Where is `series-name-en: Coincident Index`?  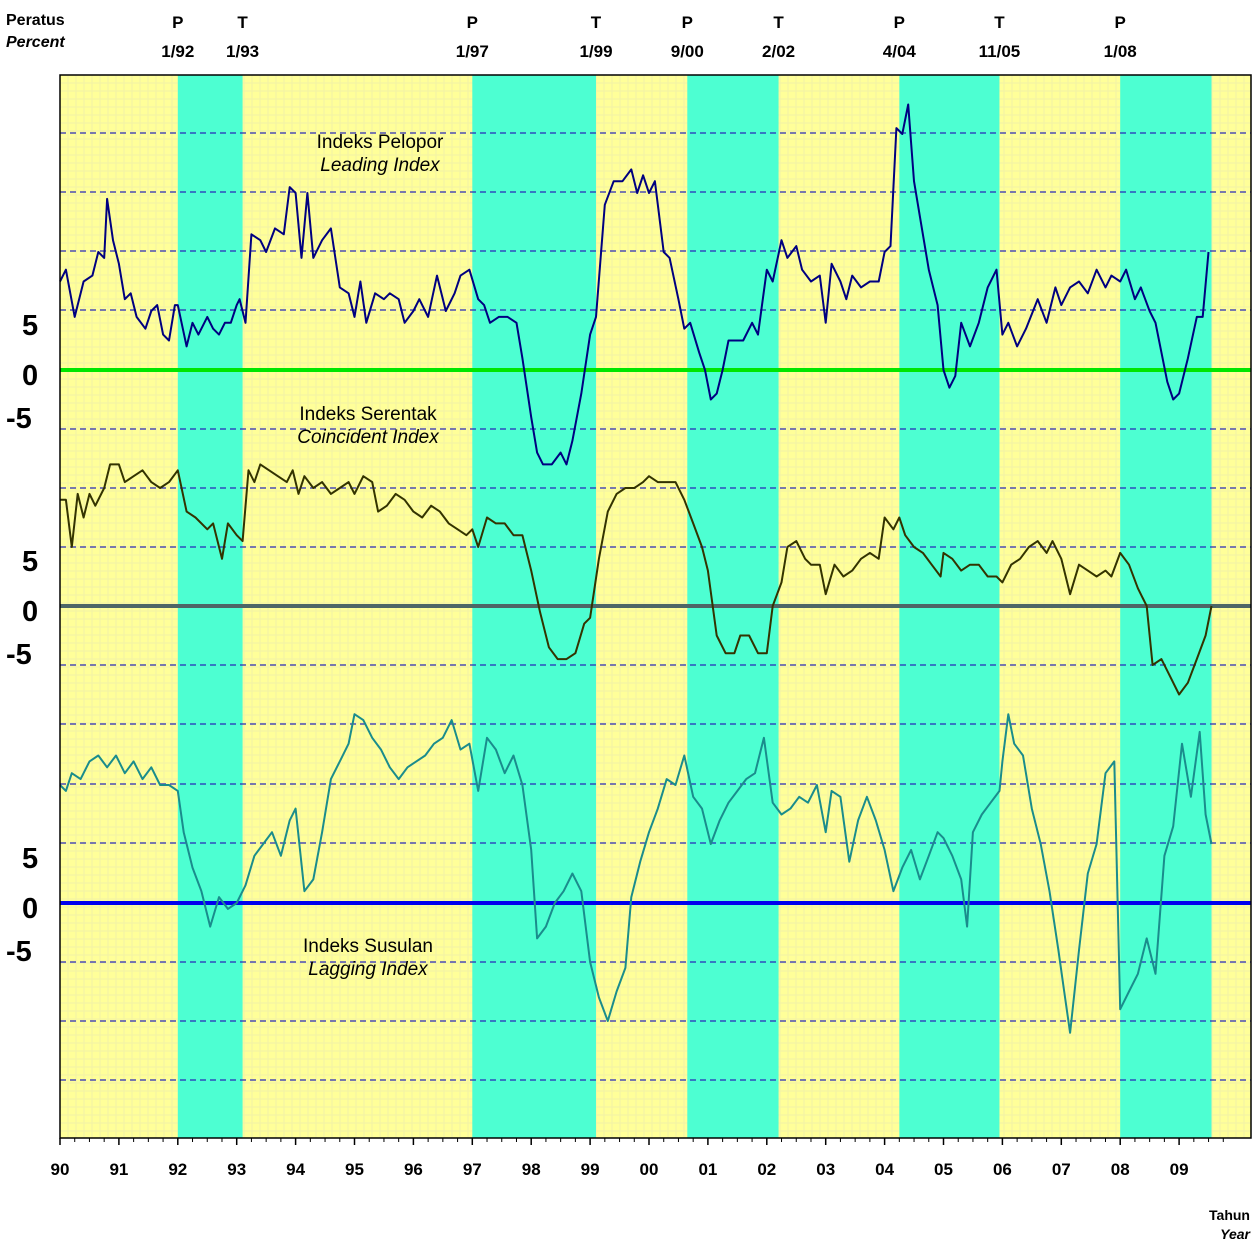
series-name-en: Coincident Index is located at coordinates (368, 437).